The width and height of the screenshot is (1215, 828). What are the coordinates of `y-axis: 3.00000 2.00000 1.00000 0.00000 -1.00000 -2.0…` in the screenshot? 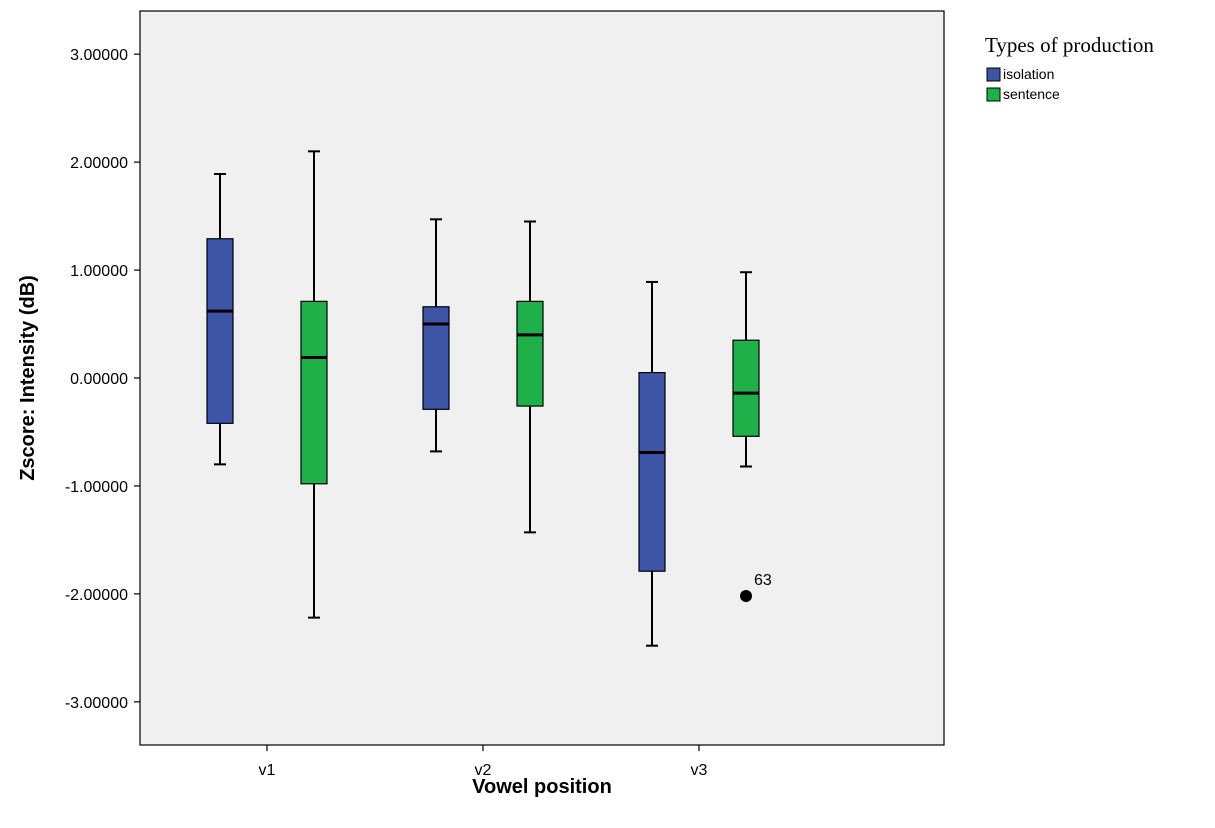 It's located at (102, 379).